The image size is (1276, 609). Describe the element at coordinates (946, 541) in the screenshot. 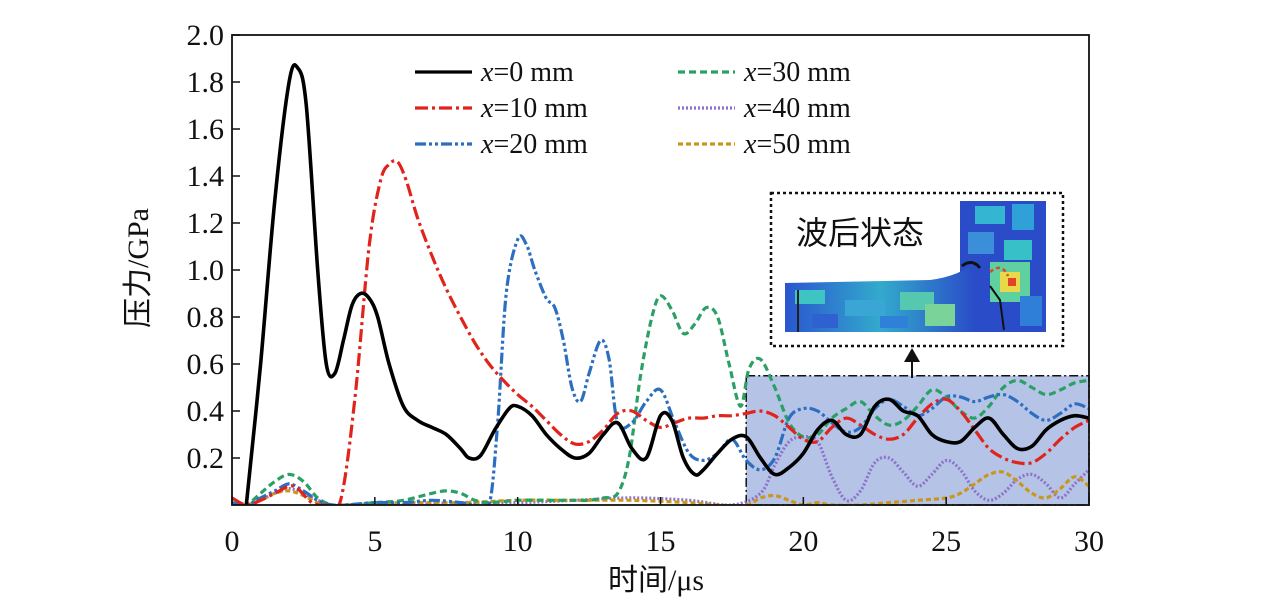

I see `x-tick-label: 25` at that location.